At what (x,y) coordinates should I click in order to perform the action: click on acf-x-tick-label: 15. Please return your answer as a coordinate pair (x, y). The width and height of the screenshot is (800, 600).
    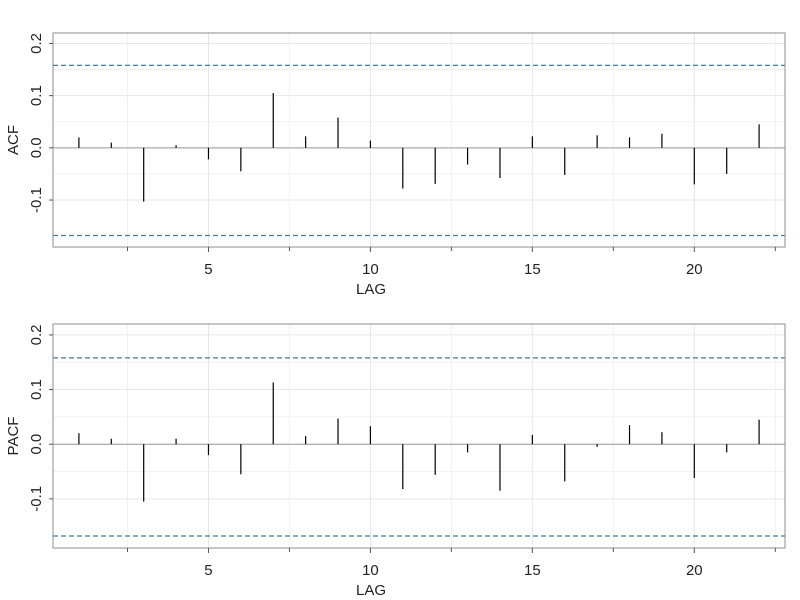
    Looking at the image, I should click on (532, 269).